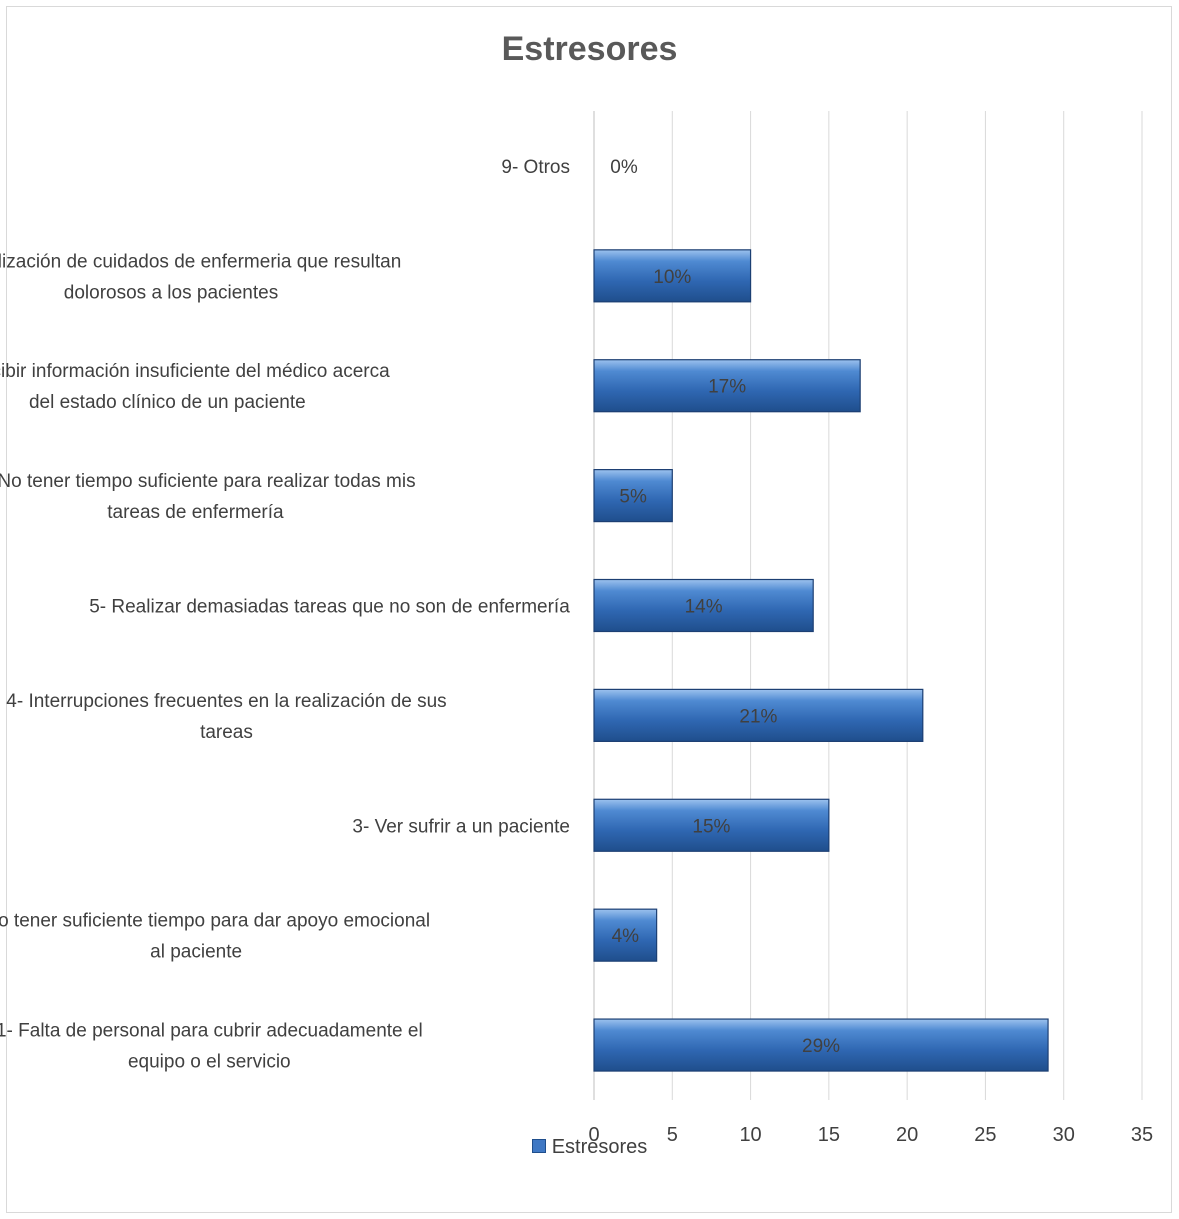 This screenshot has height=1219, width=1179. Describe the element at coordinates (672, 1135) in the screenshot. I see `x-tick-label: 5` at that location.